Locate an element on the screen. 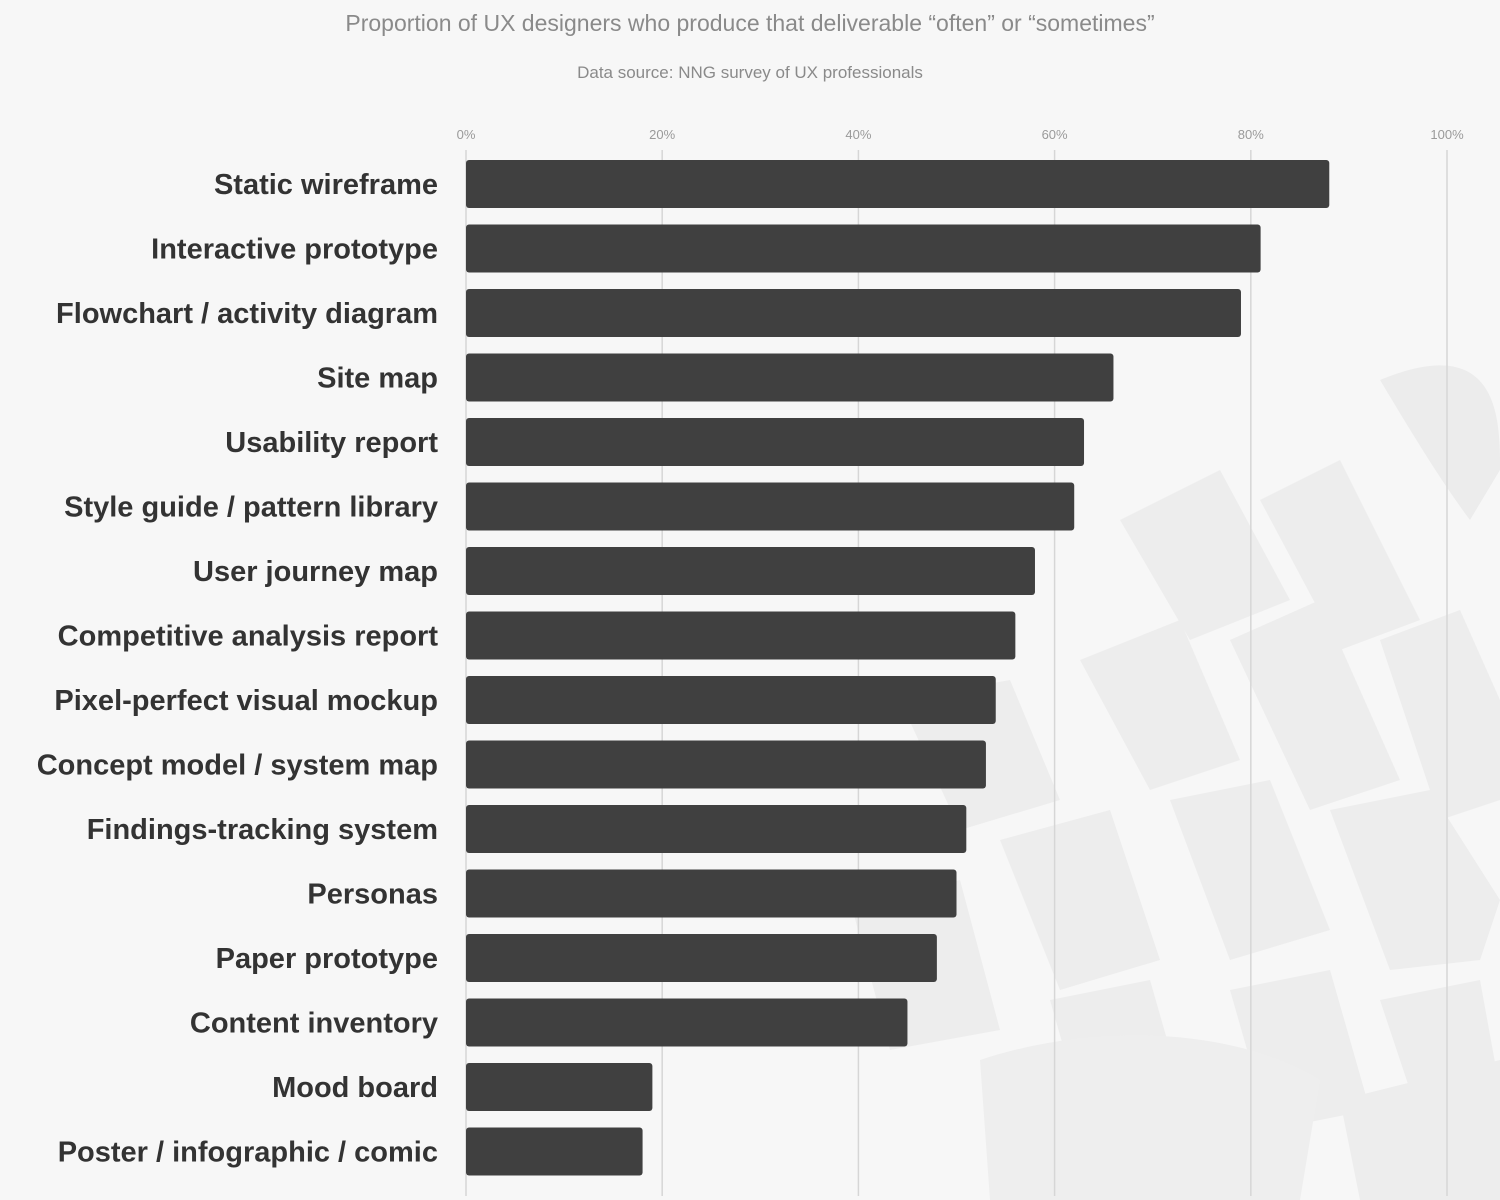 This screenshot has width=1500, height=1200. category-label: Style guide / pattern library is located at coordinates (251, 508).